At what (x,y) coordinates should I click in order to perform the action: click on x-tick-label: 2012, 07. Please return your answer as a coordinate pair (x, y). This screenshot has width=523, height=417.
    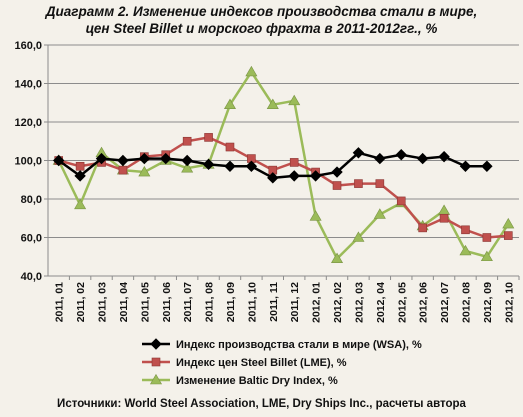
    Looking at the image, I should click on (445, 302).